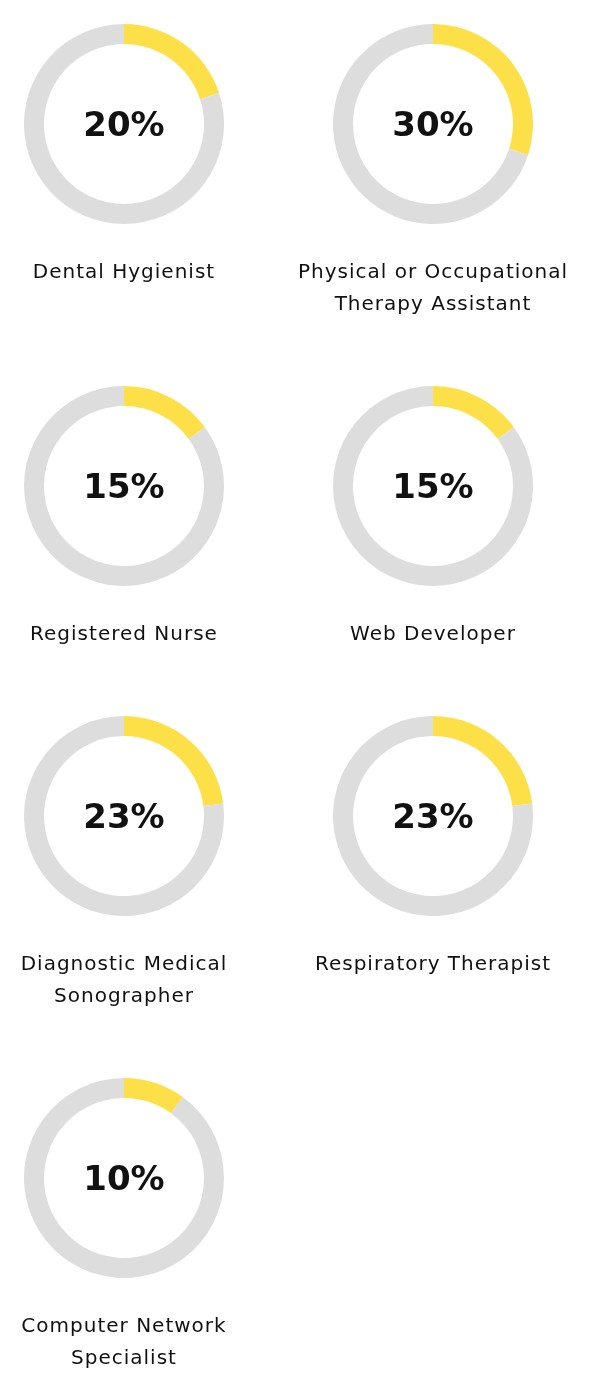 Image resolution: width=598 pixels, height=1394 pixels. What do you see at coordinates (124, 979) in the screenshot?
I see `text: Diagnostic Medical Sonographer` at bounding box center [124, 979].